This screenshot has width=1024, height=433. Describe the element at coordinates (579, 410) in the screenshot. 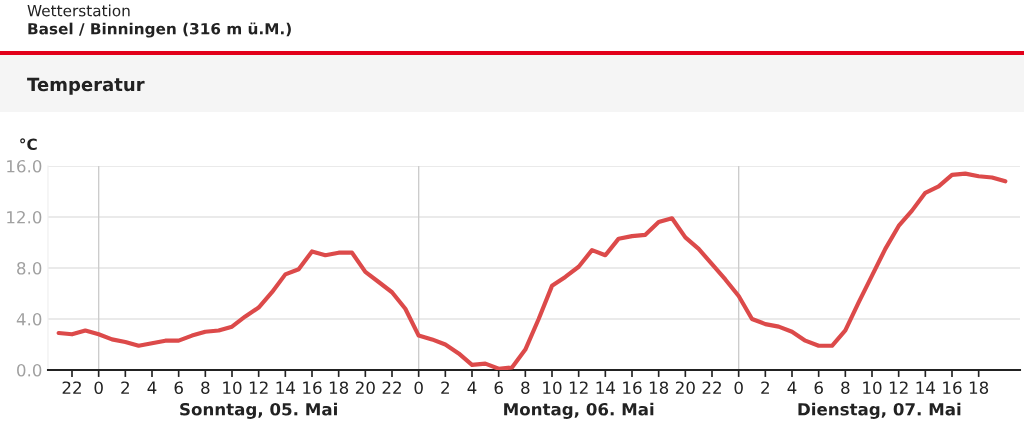

I see `text: Montag, 06. Mai` at that location.